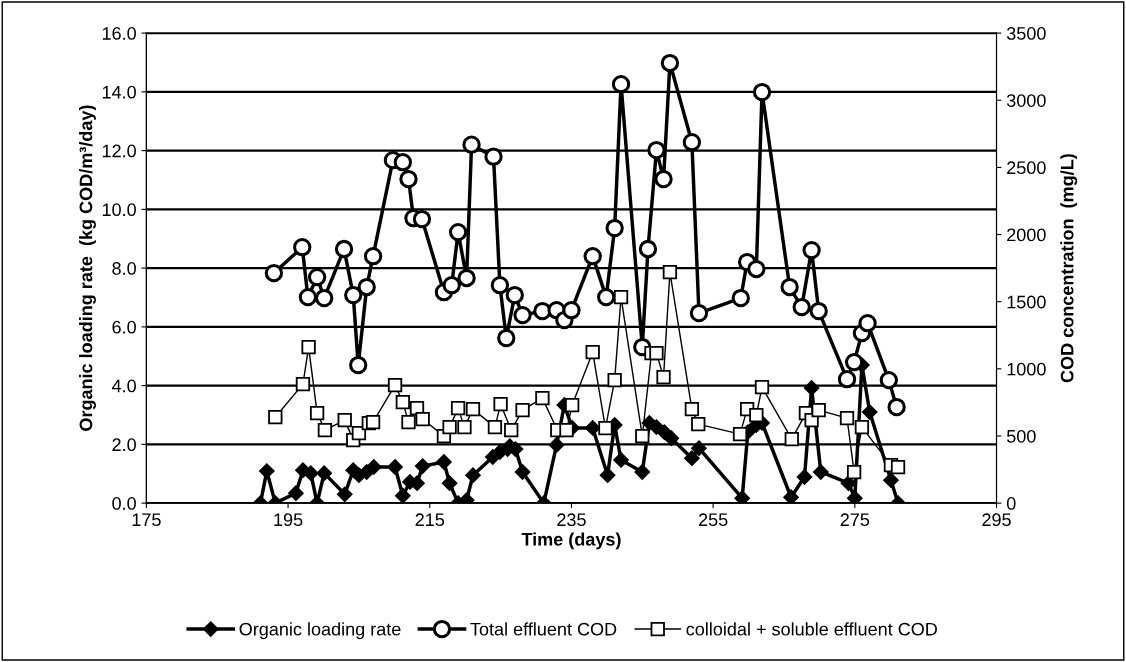 This screenshot has width=1126, height=662. I want to click on y-axis-title: Organic loading rate (kg COD/m³/day), so click(87, 268).